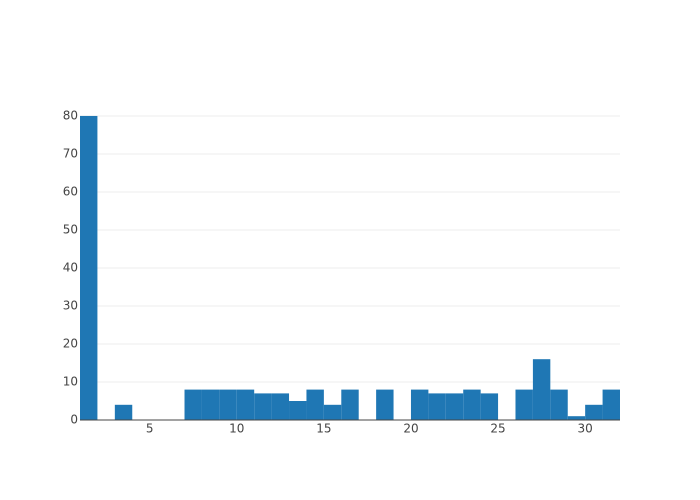 This screenshot has height=500, width=700. What do you see at coordinates (150, 429) in the screenshot?
I see `x-tick-label: 5` at bounding box center [150, 429].